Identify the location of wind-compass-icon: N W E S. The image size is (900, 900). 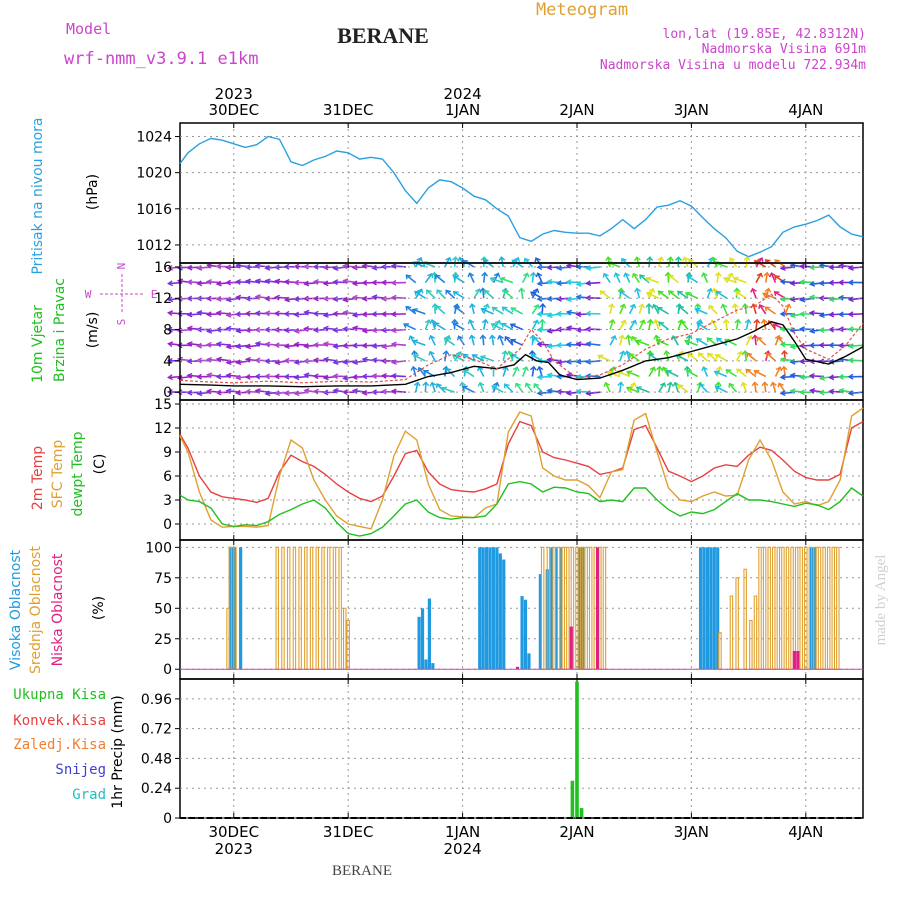
(121, 294).